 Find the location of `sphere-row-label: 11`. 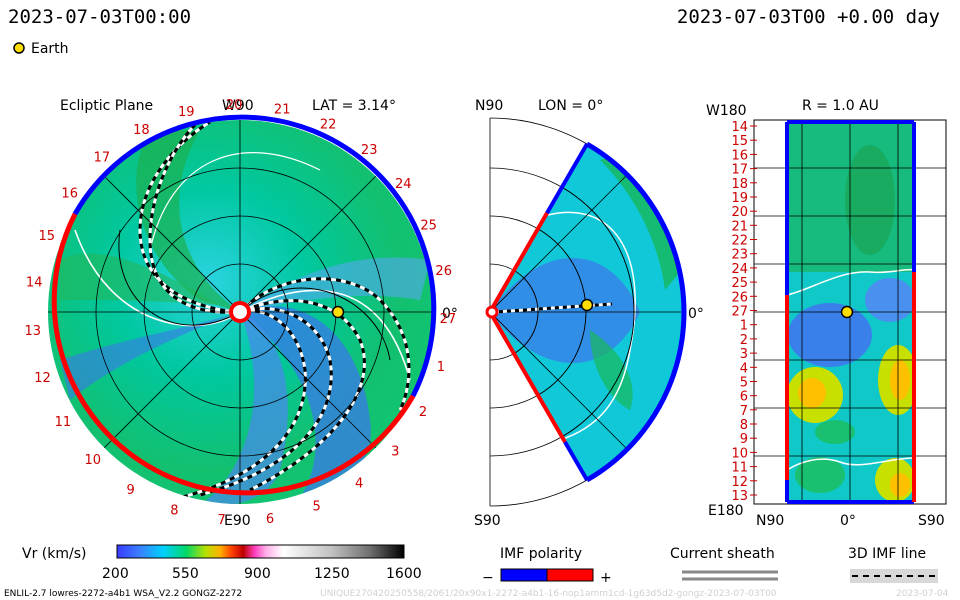

sphere-row-label: 11 is located at coordinates (739, 468).